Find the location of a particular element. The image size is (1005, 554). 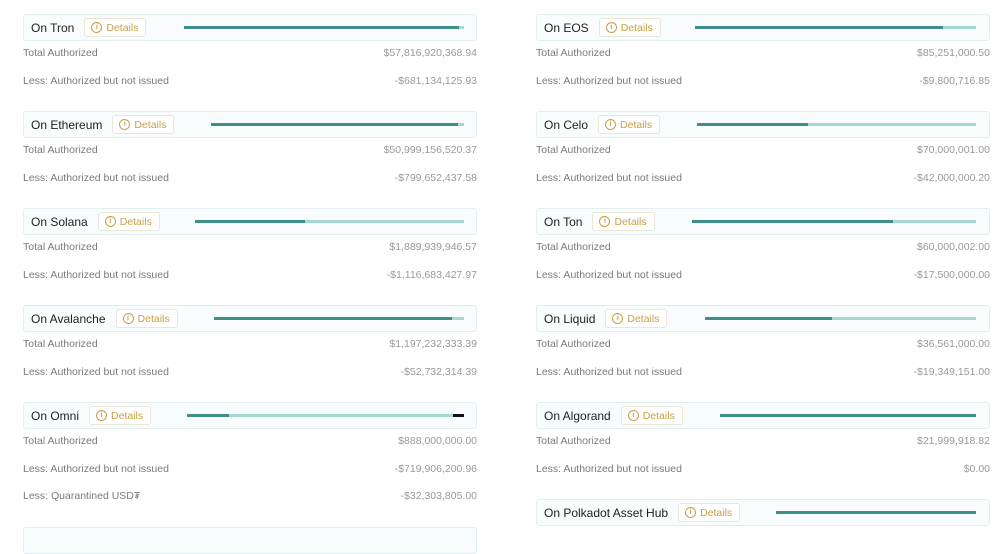

row-value: -$42,000,000.20 is located at coordinates (951, 177).